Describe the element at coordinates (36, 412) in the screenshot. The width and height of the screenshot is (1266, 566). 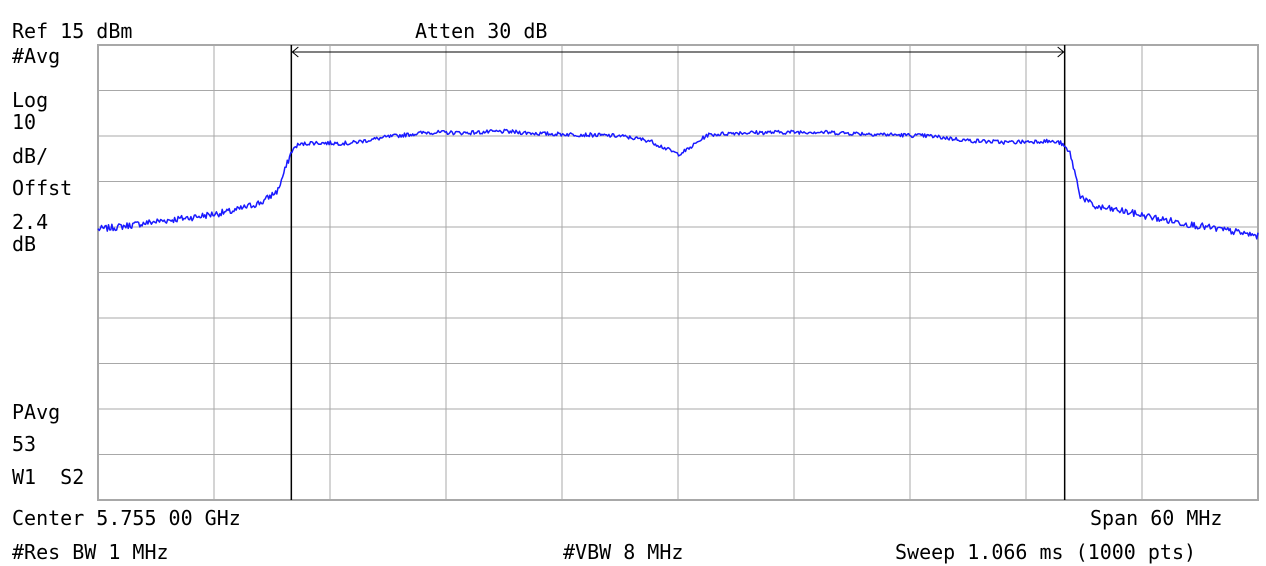
I see `pavg-label: PAvg` at that location.